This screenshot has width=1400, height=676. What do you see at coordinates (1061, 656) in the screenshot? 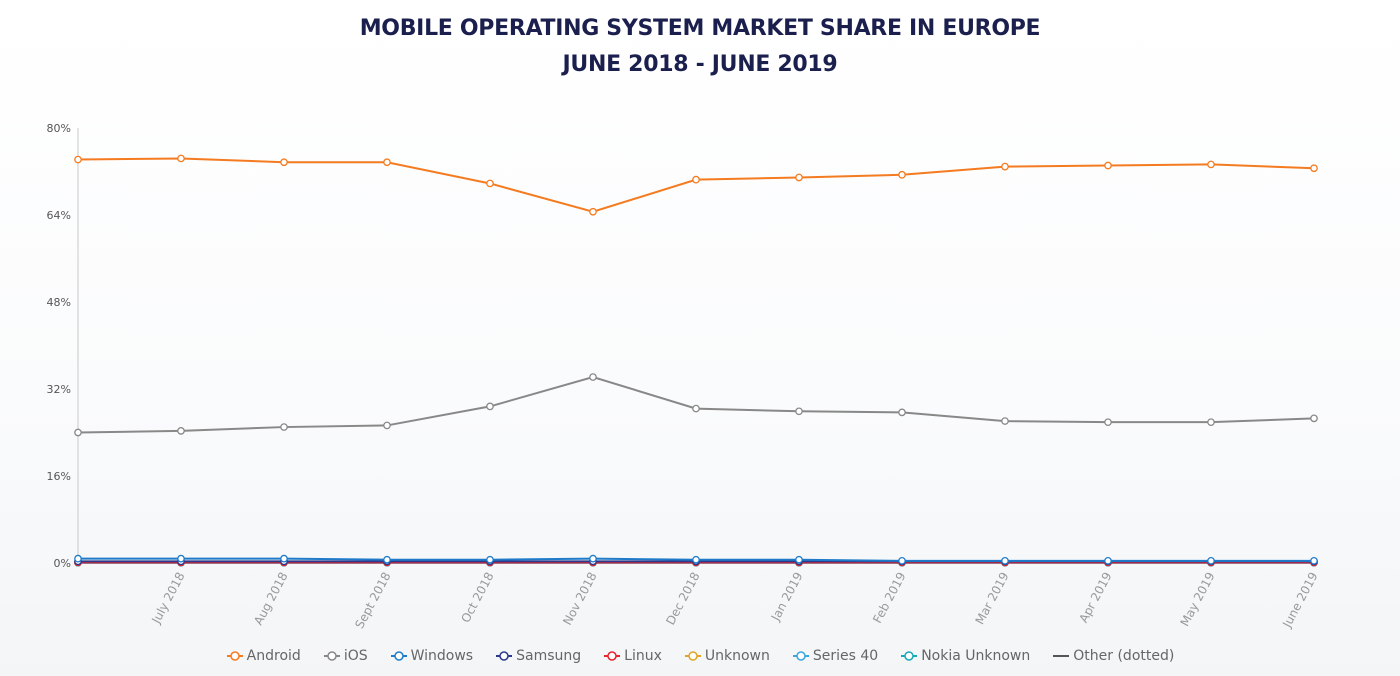
I see `legend-line-icon` at bounding box center [1061, 656].